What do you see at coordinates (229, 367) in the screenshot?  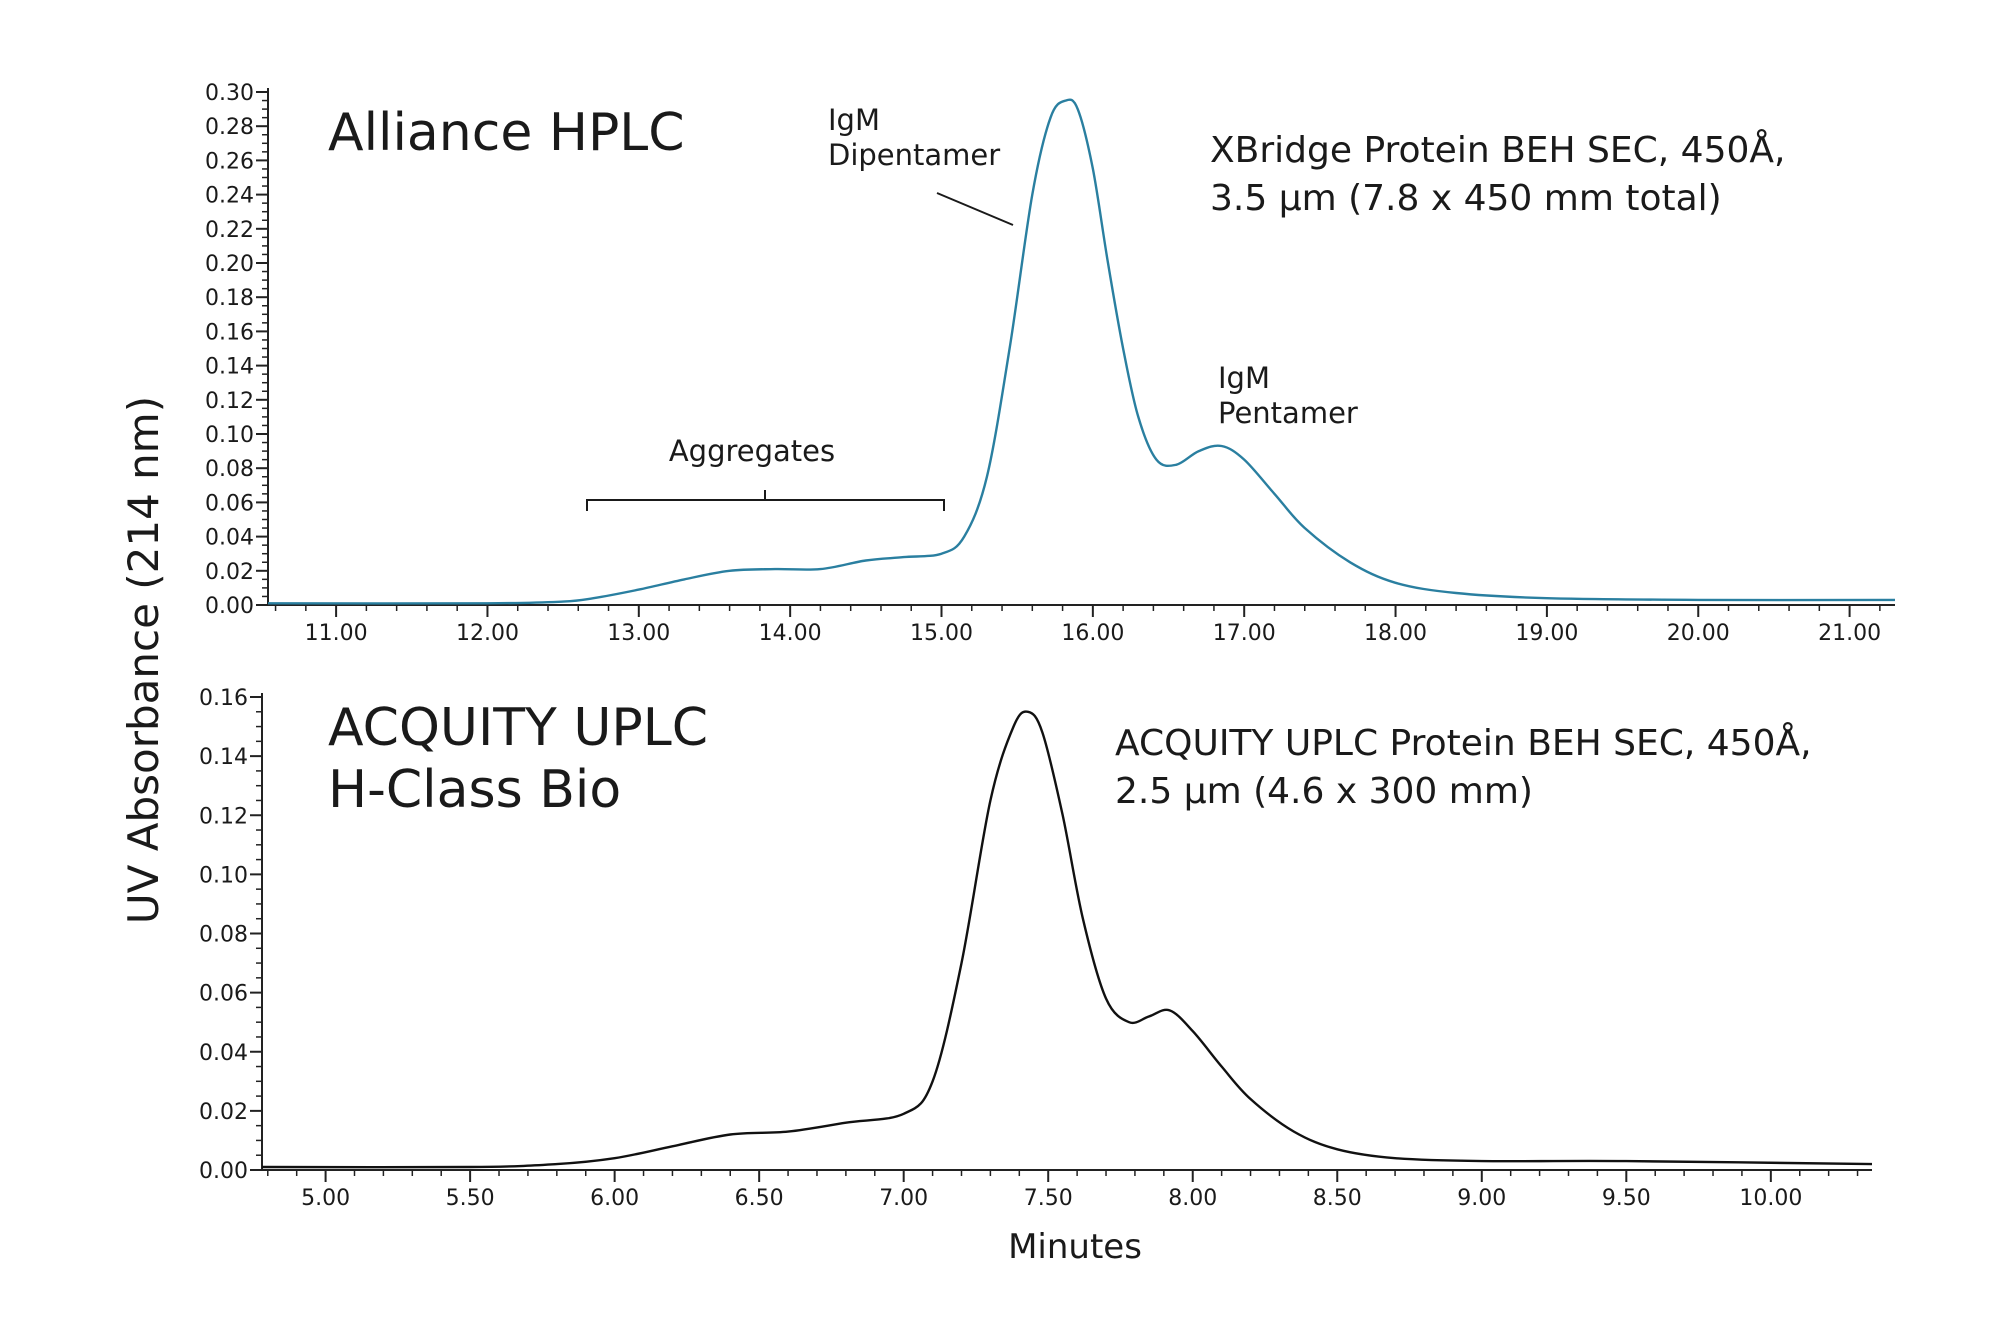 I see `alliance-y-tick-label: 0.14` at bounding box center [229, 367].